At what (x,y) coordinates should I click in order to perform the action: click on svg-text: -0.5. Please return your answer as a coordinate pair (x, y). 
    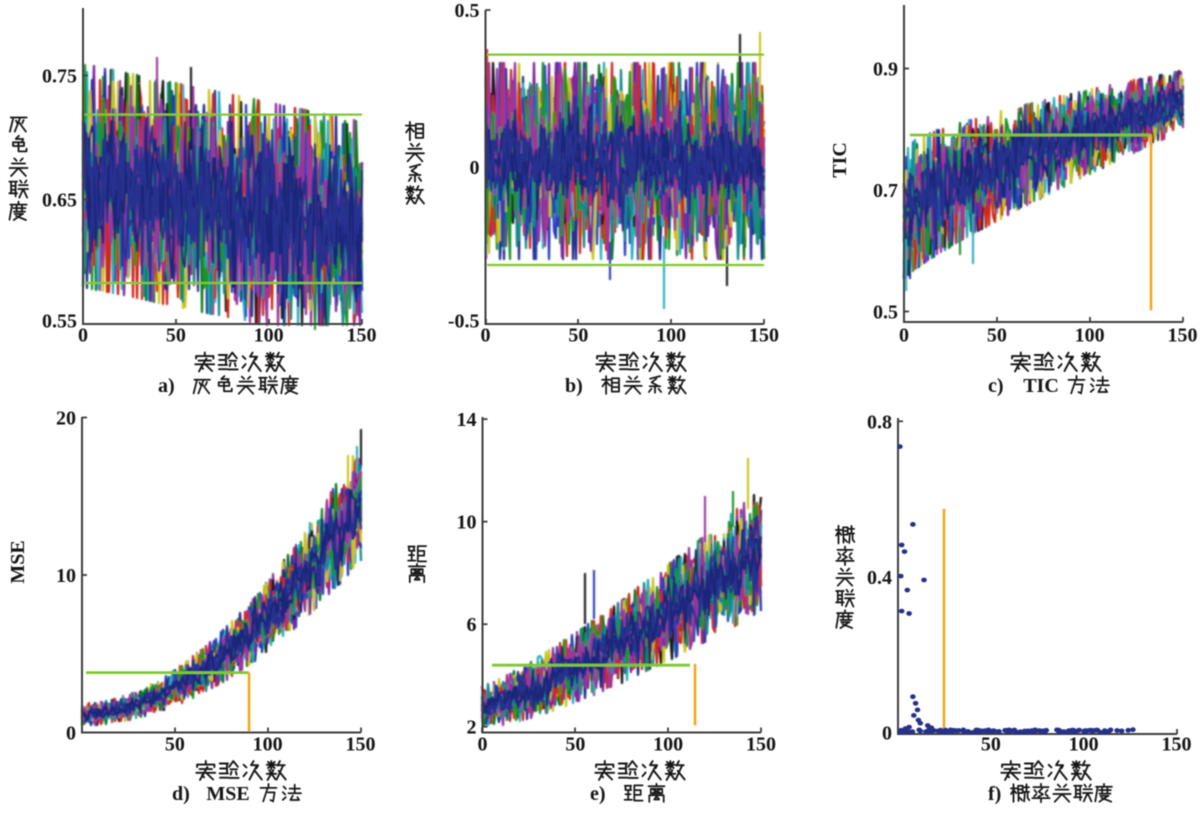
    Looking at the image, I should click on (464, 322).